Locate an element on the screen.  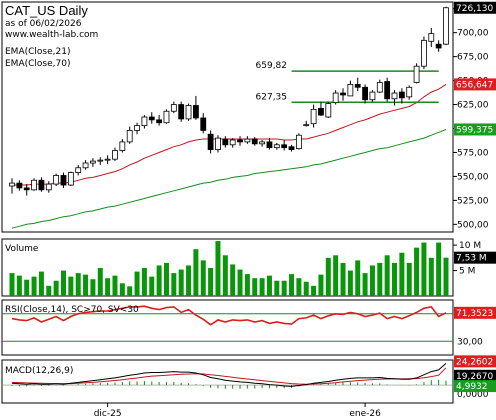
histogram-last-tag-bg is located at coordinates (475, 386).